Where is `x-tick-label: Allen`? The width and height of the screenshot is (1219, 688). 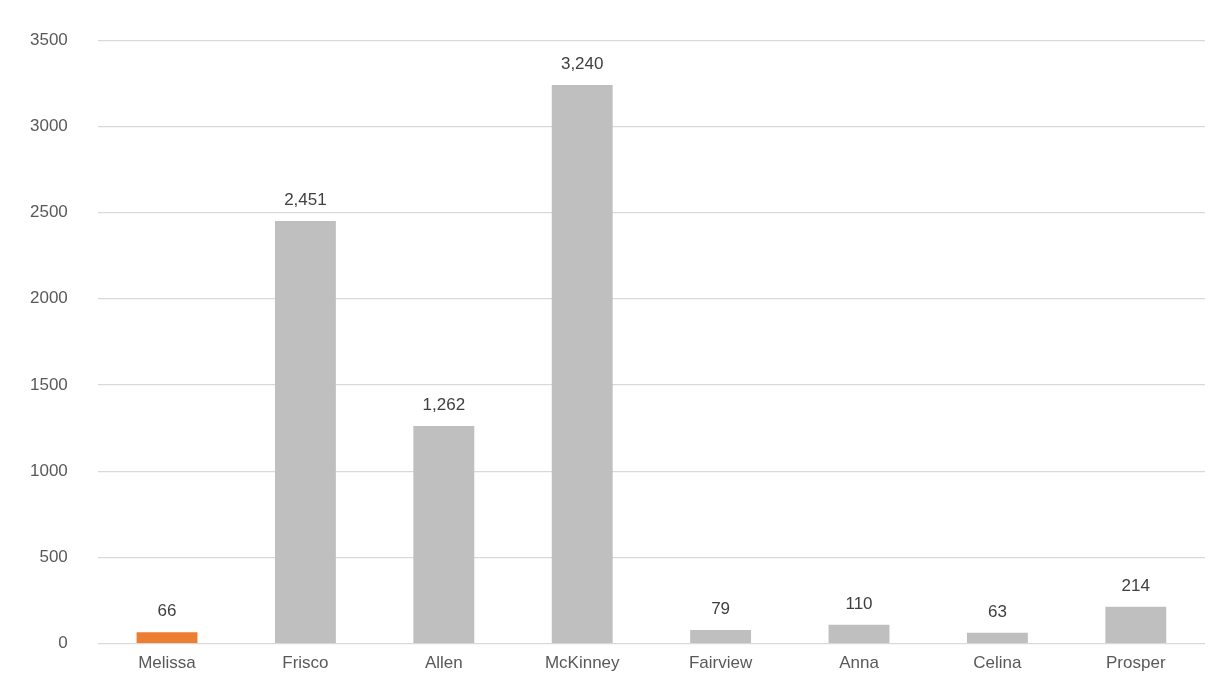 x-tick-label: Allen is located at coordinates (443, 663).